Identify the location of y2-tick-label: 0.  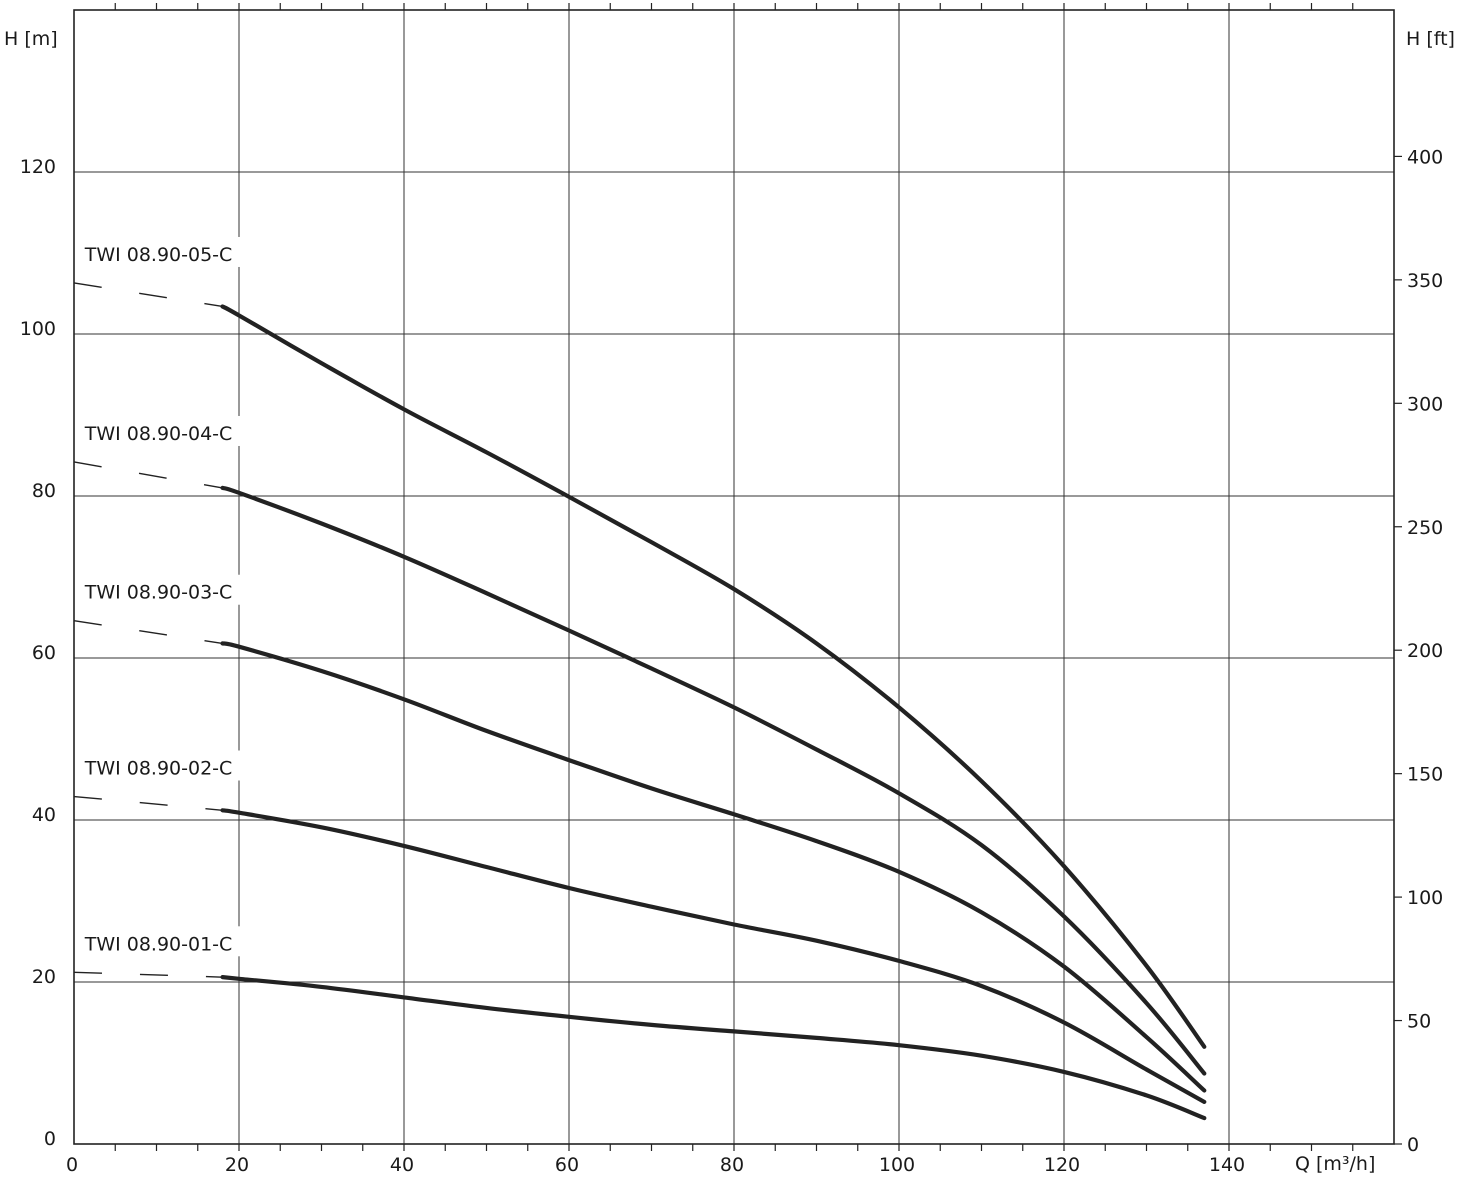
(1413, 1145).